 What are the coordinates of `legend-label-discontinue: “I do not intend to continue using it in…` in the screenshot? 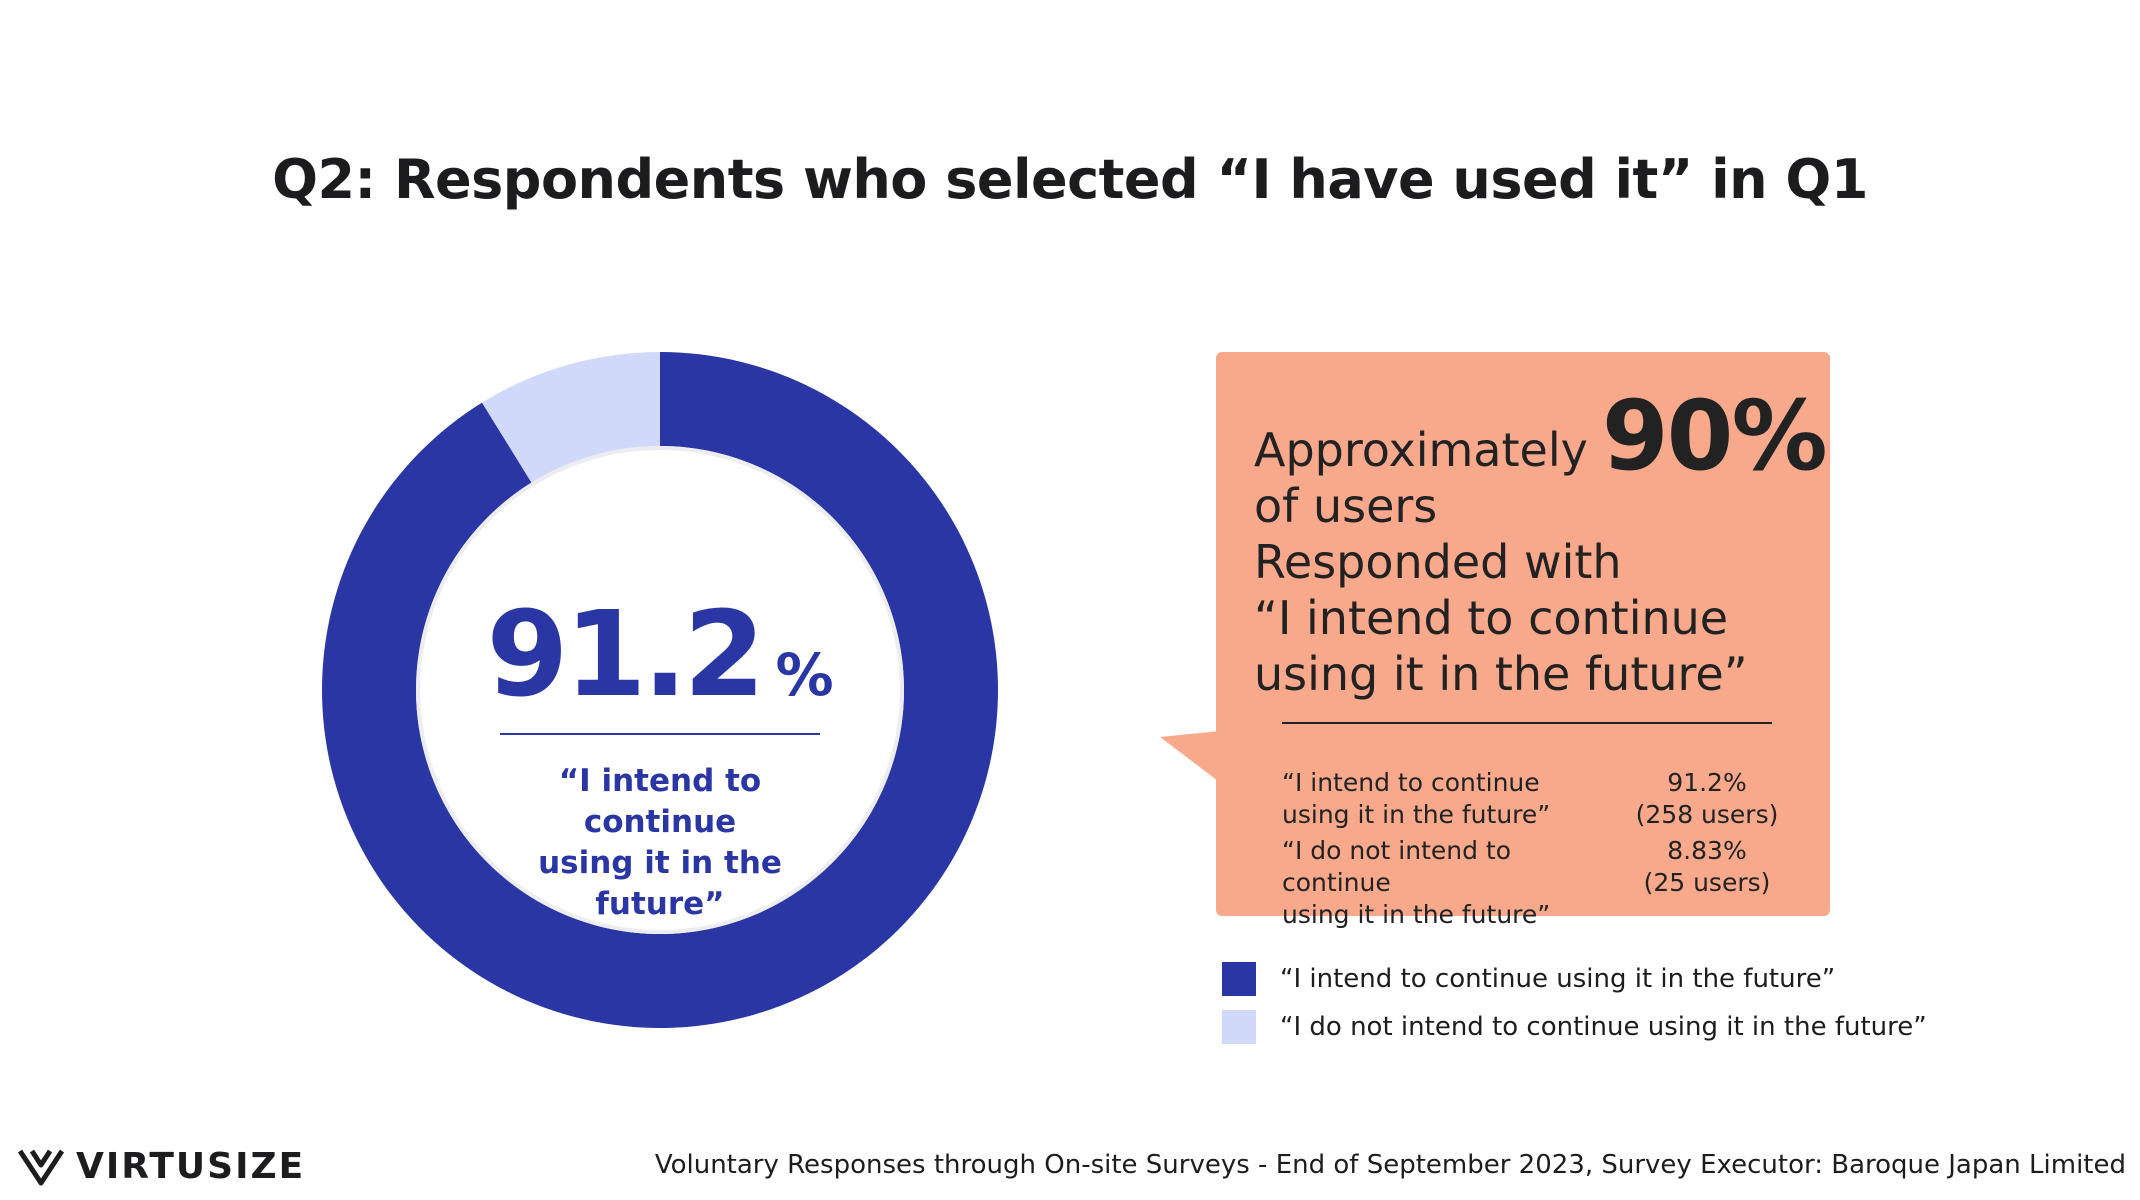 It's located at (1603, 1027).